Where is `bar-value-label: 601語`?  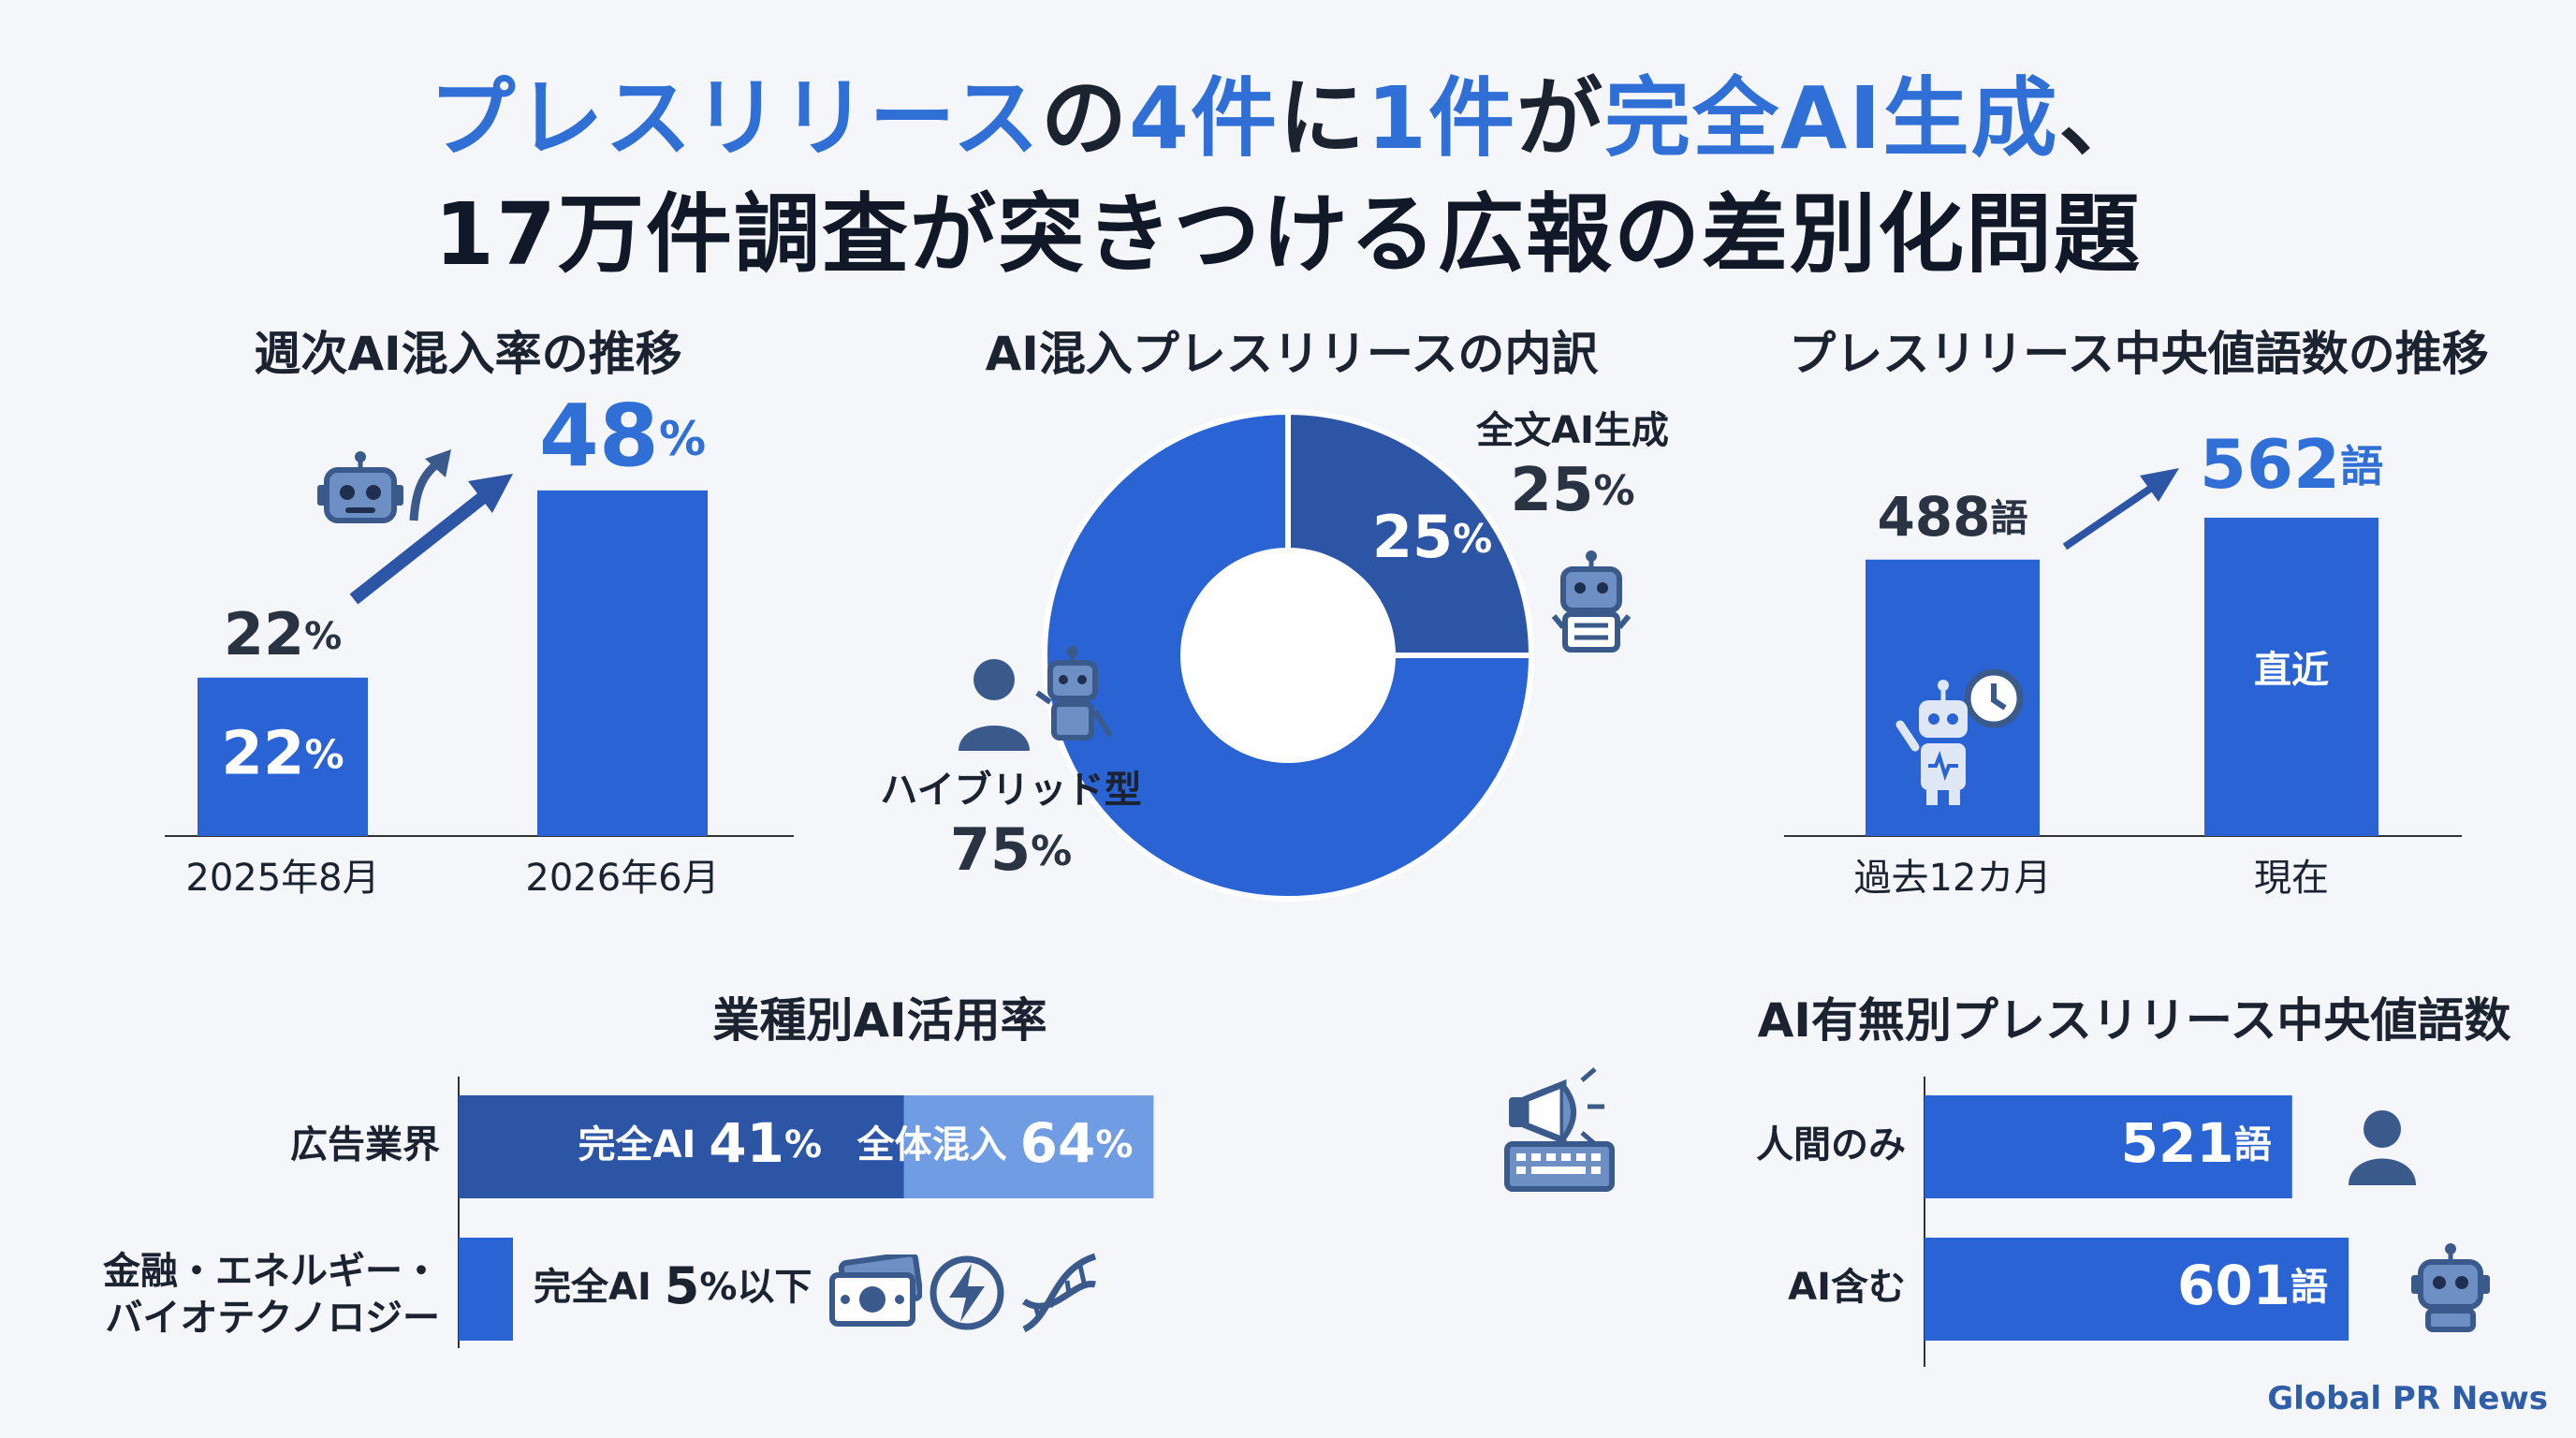 bar-value-label: 601語 is located at coordinates (2252, 1285).